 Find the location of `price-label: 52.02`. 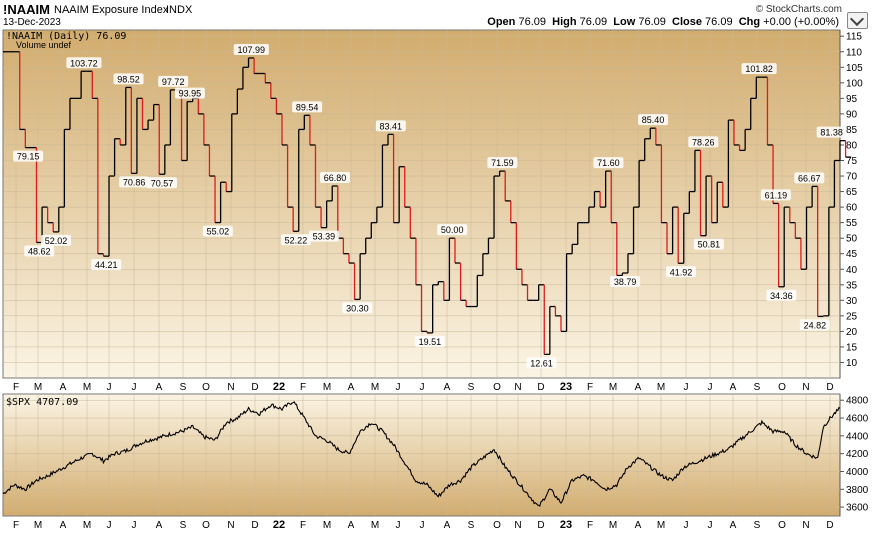

price-label: 52.02 is located at coordinates (56, 241).